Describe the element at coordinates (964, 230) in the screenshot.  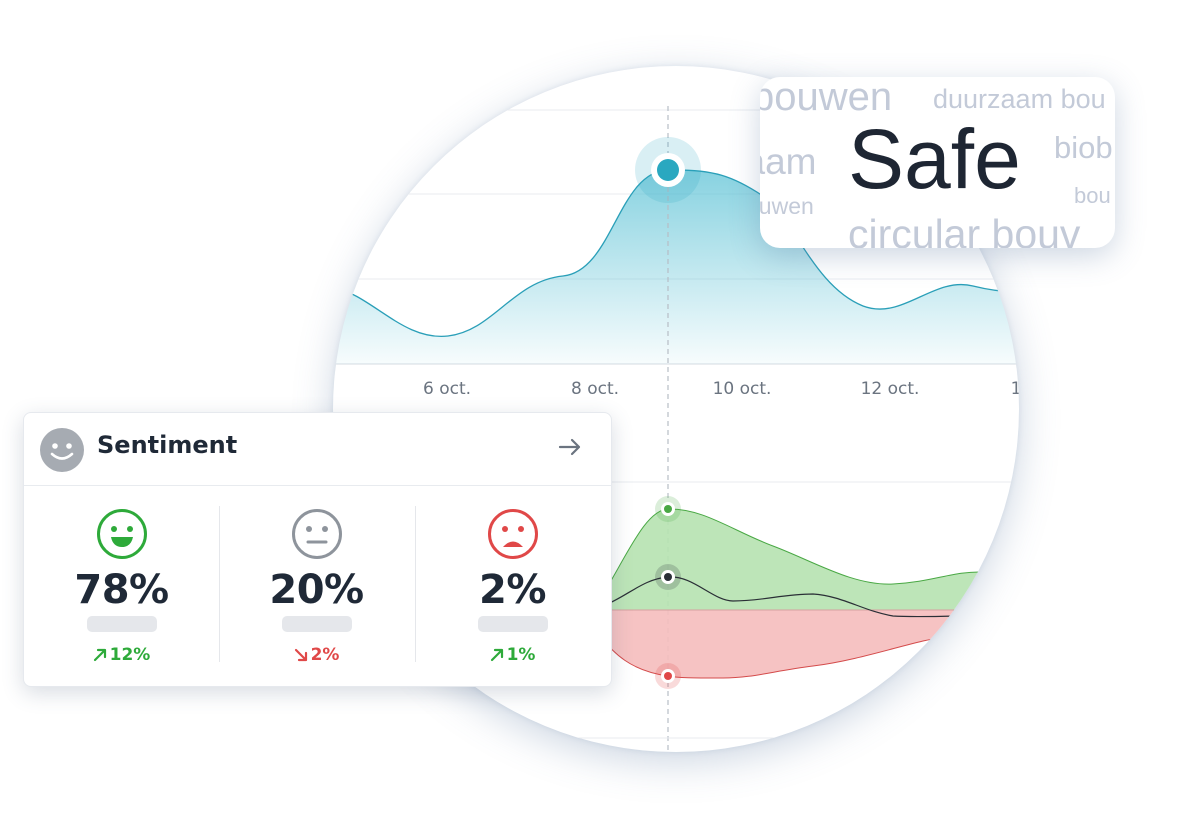
I see `cloud-word: circular bouv` at that location.